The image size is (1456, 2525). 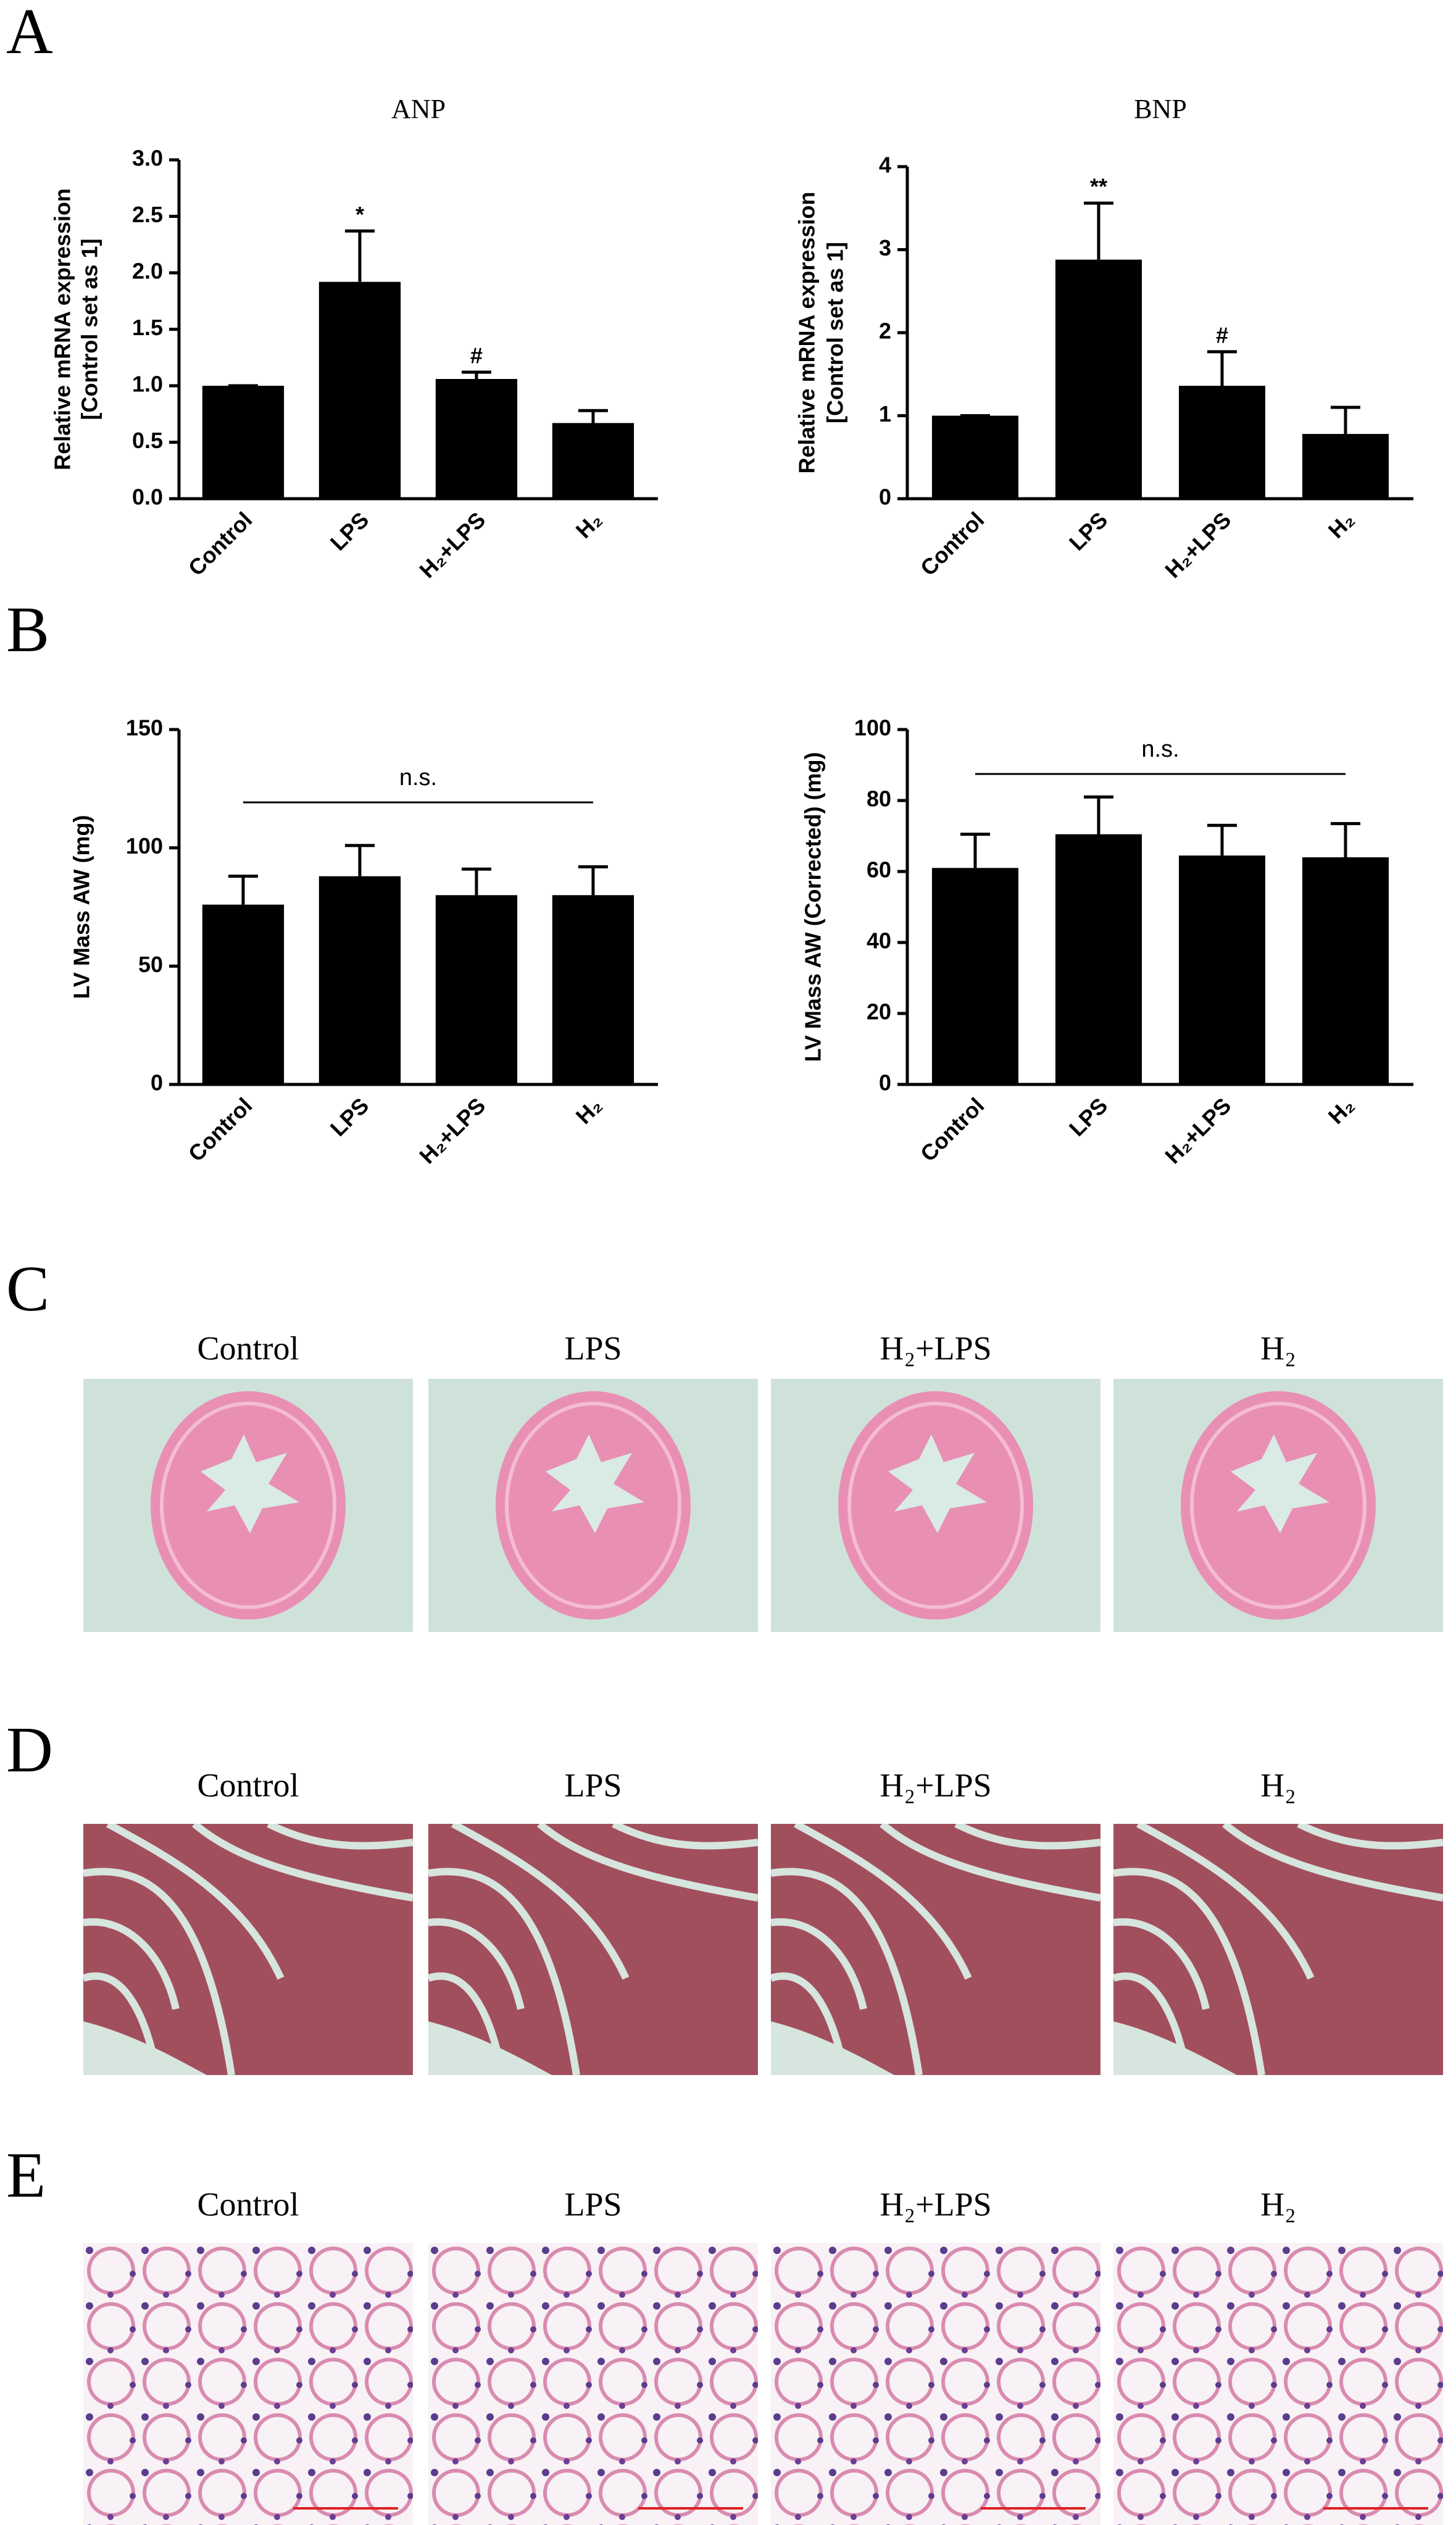 I want to click on chart-title: BNP, so click(x=1160, y=109).